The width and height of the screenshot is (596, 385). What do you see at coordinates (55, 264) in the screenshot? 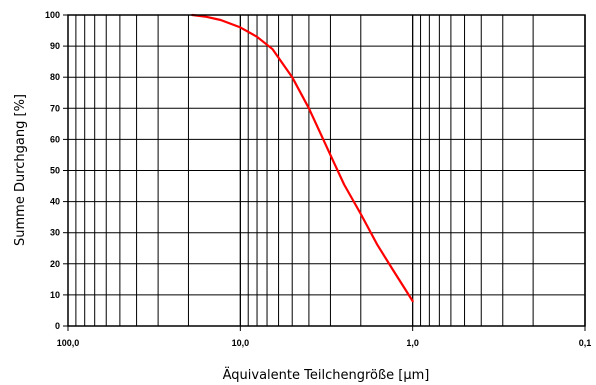
I see `y-tick-label: 20` at bounding box center [55, 264].